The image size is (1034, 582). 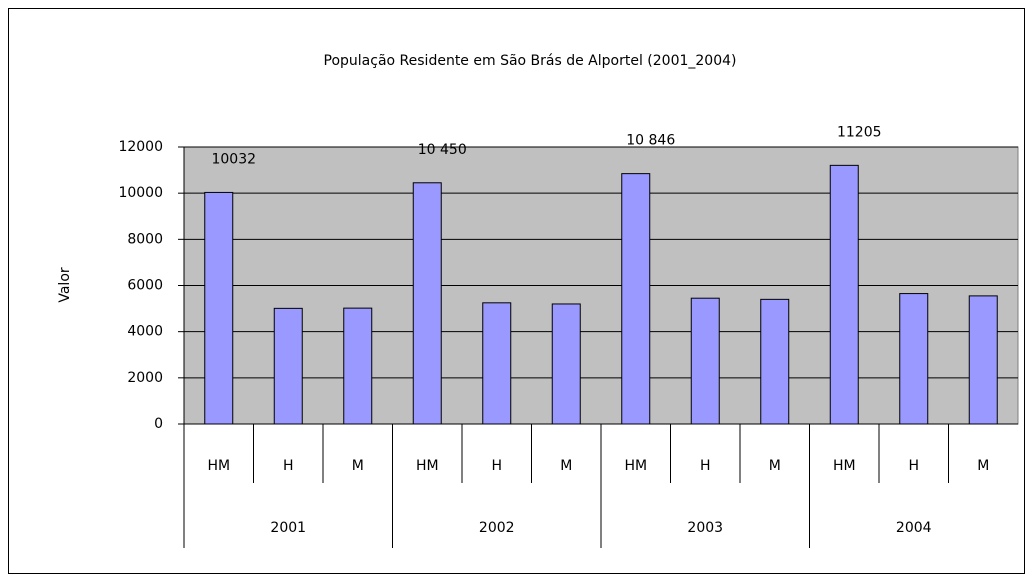 I want to click on y-tick-label: 10000, so click(x=140, y=193).